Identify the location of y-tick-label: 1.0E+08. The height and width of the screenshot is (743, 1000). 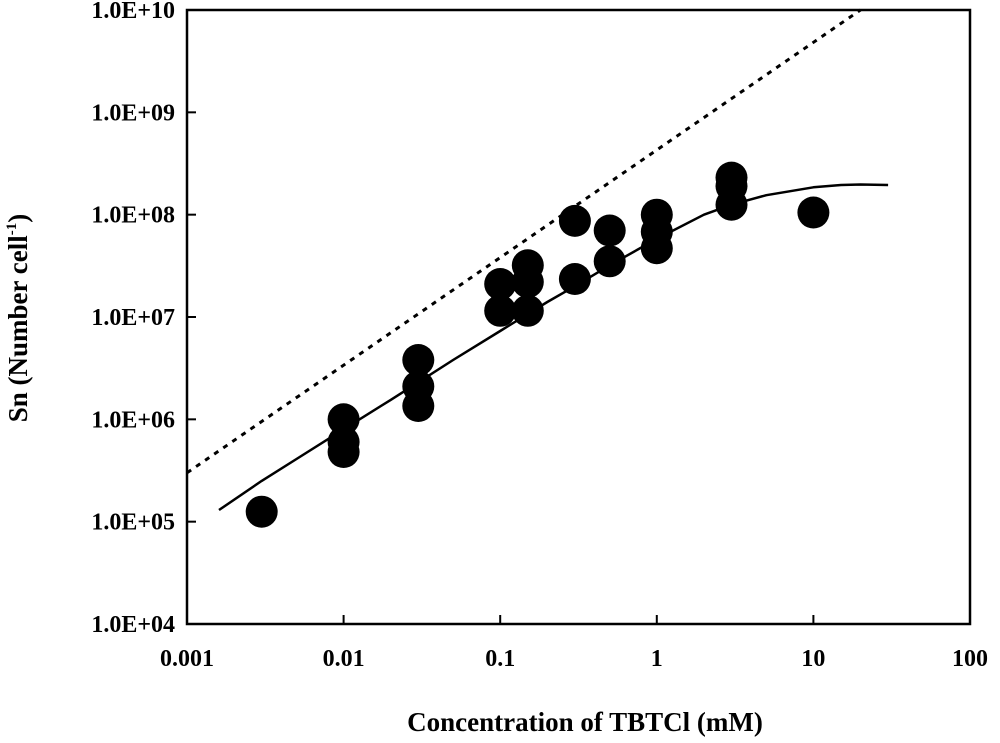
(133, 216).